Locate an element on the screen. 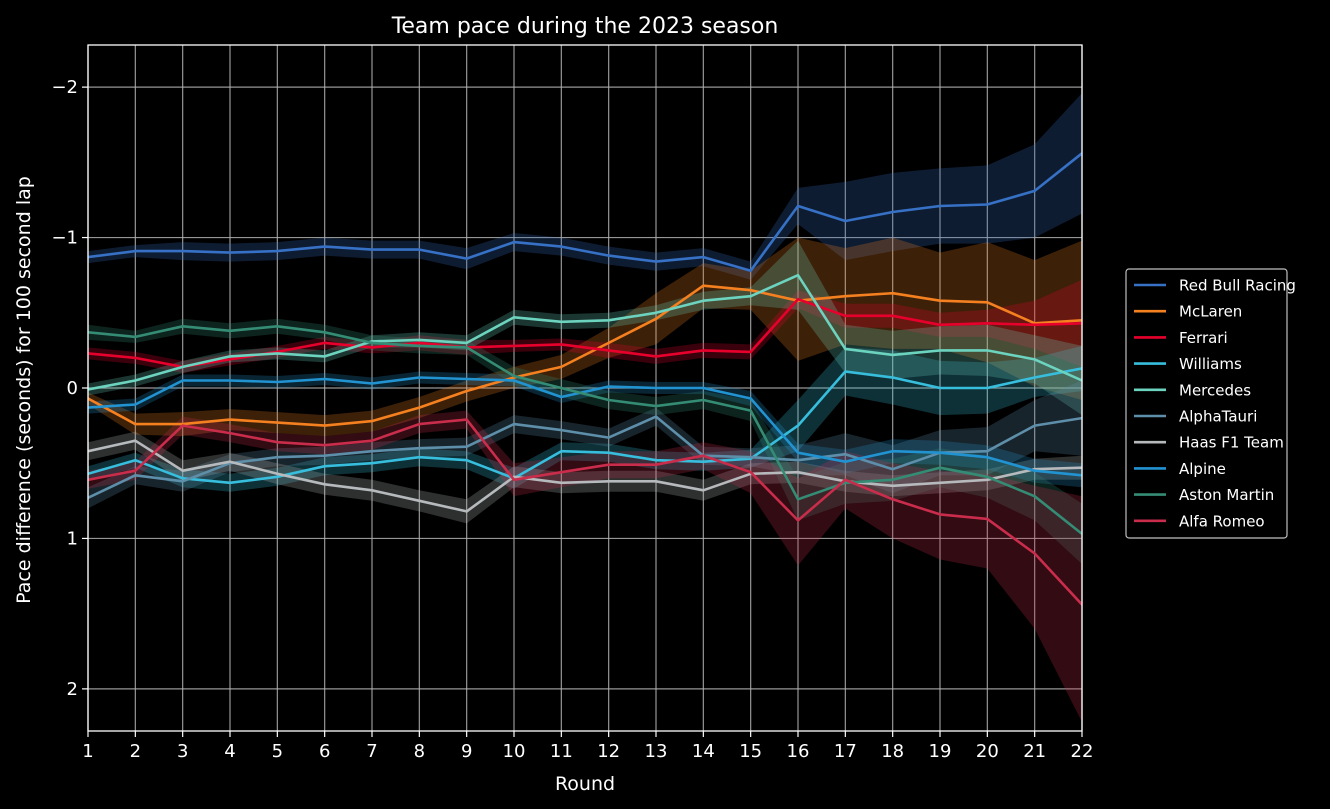 The height and width of the screenshot is (809, 1330). legend-label: Aston Martin is located at coordinates (1226, 495).